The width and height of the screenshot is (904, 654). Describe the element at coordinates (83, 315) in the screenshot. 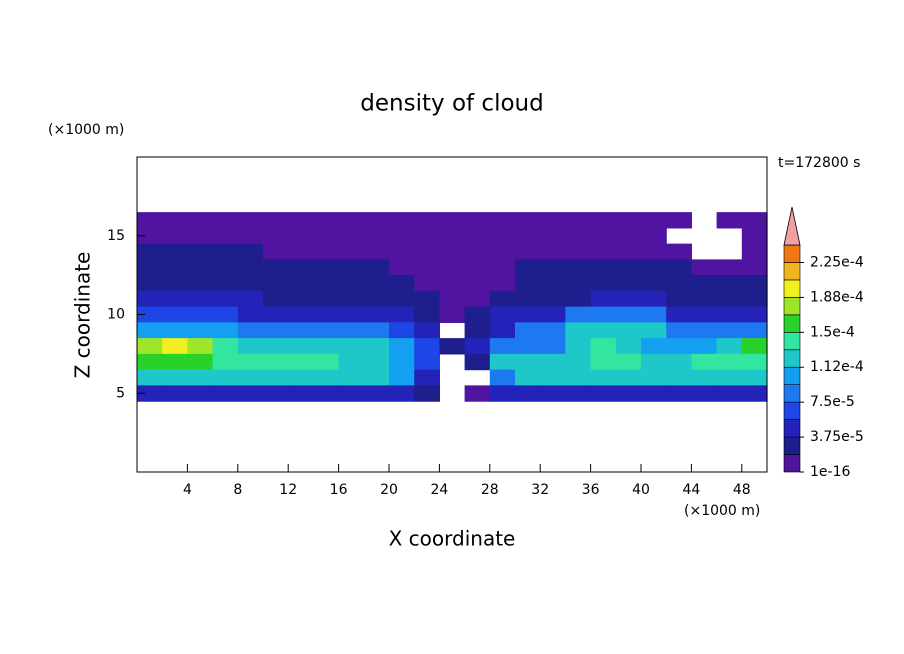

I see `y-axis-label: Z coordinate` at that location.